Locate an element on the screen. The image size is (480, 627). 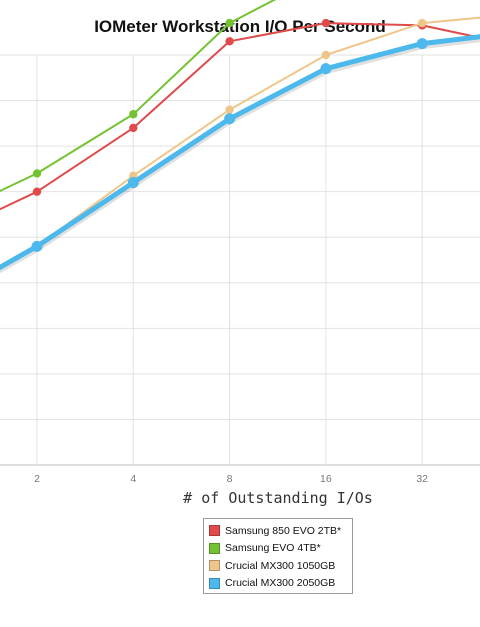
legend-label: Samsung EVO 4TB* is located at coordinates (273, 548).